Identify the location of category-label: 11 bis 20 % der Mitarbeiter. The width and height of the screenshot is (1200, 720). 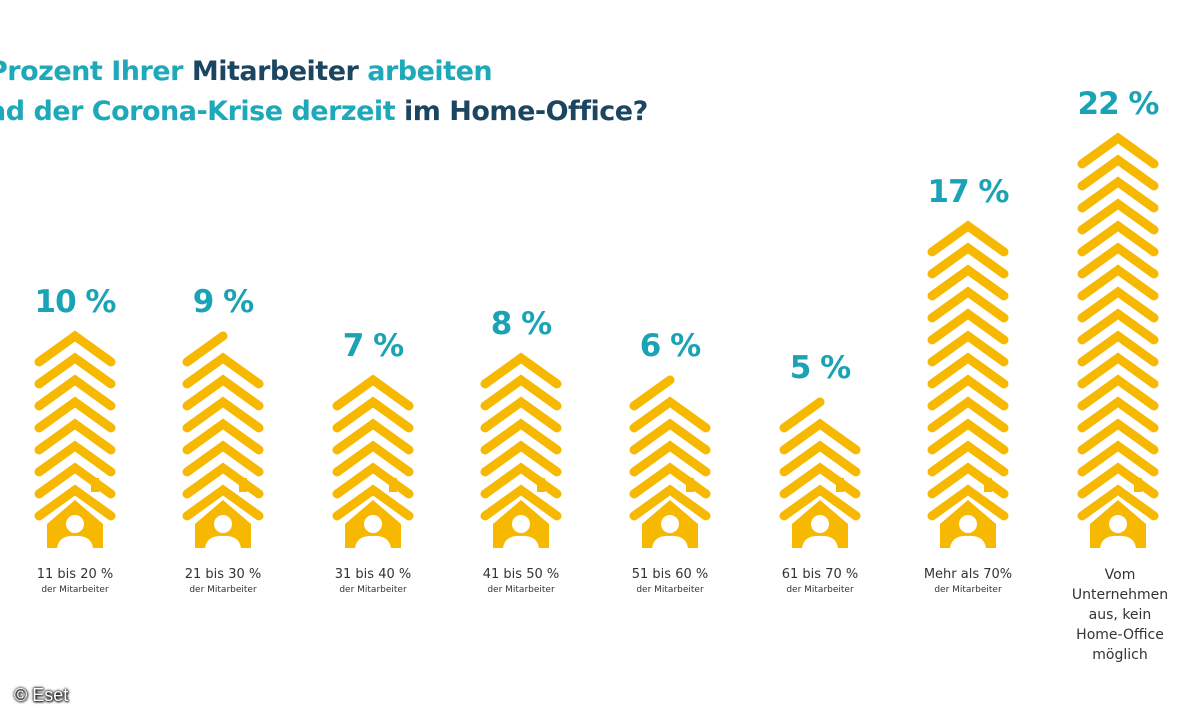
(75, 581).